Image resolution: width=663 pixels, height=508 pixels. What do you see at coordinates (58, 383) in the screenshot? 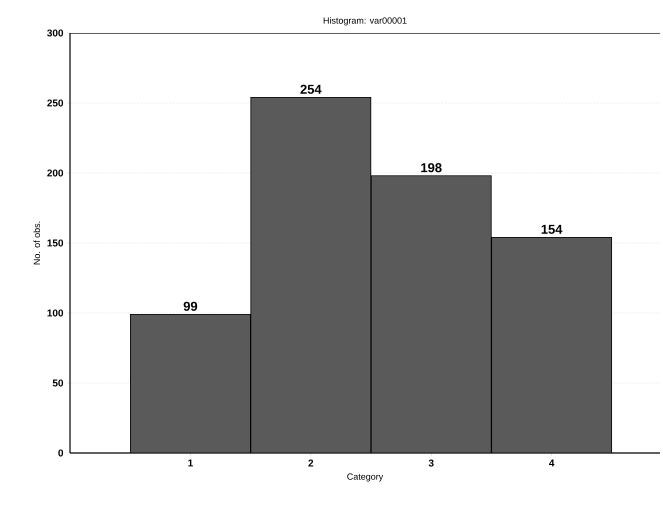
I see `y-tick-label: 50` at bounding box center [58, 383].